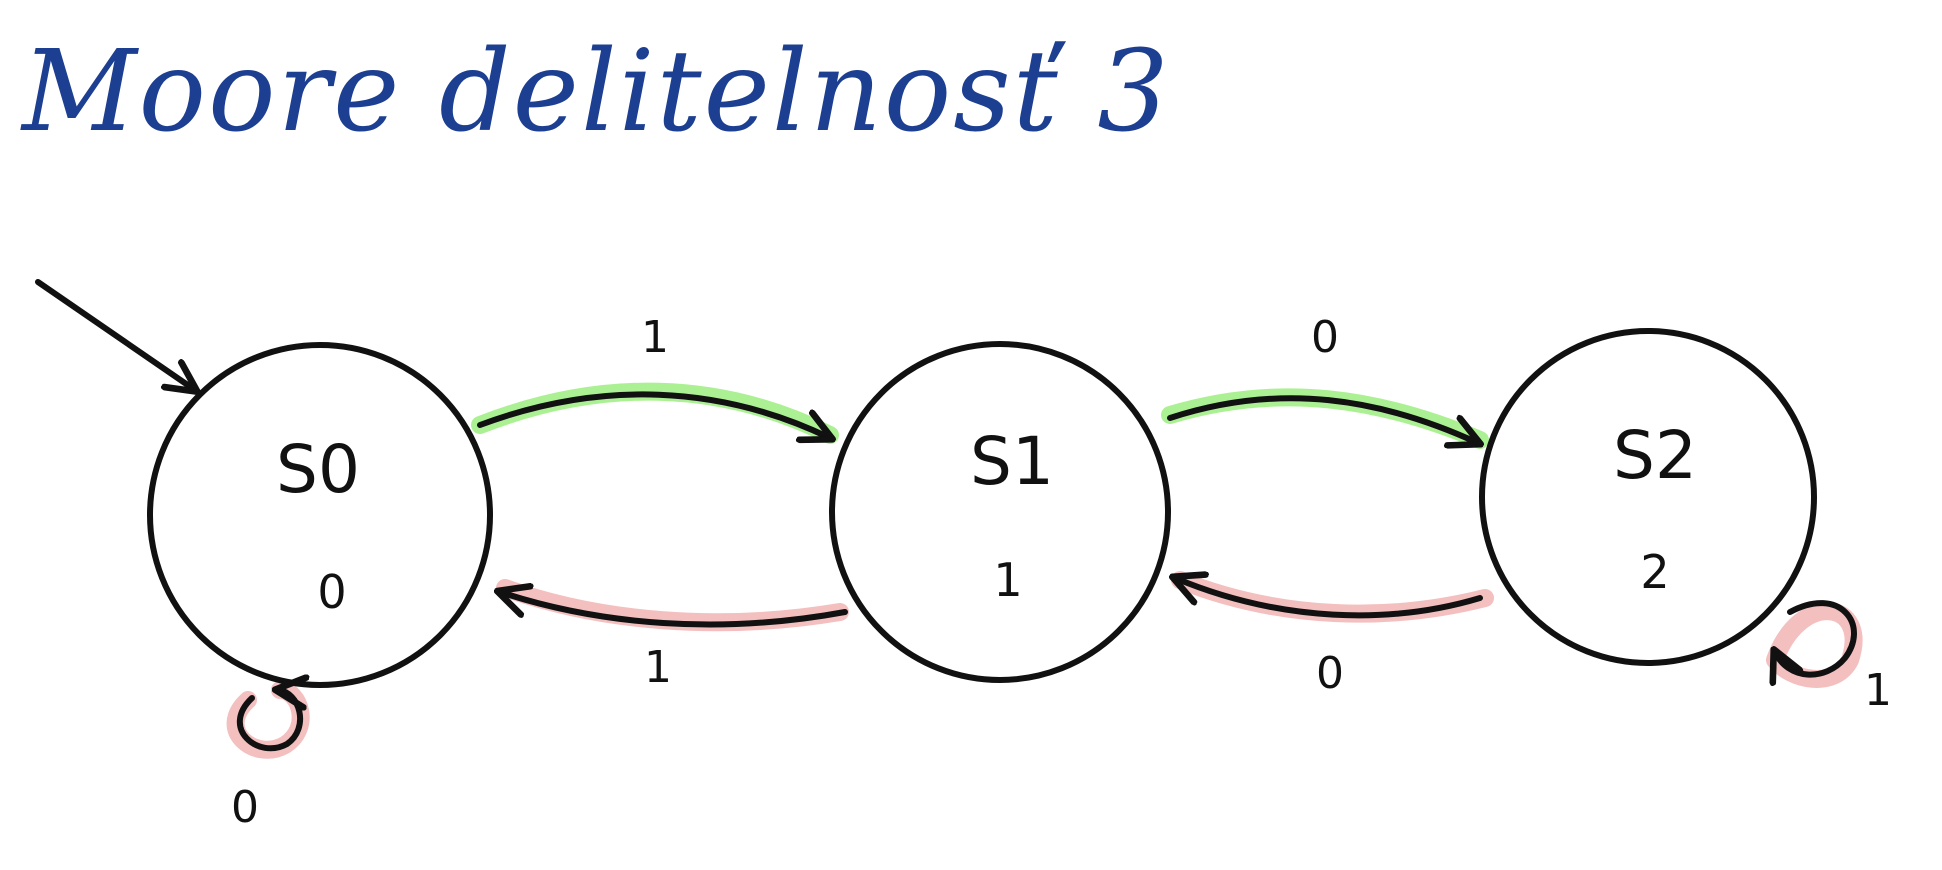  I want to click on label-s1-to-s0: 1, so click(658, 667).